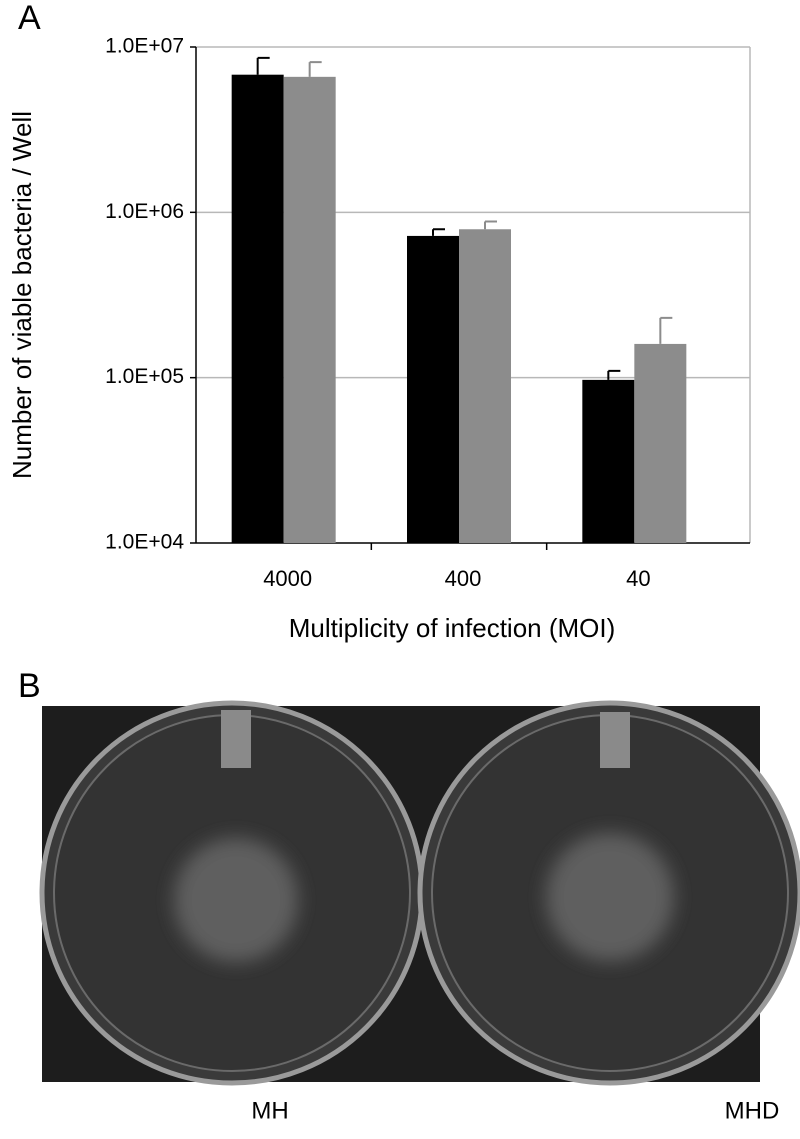  I want to click on plate-label: MH, so click(269, 1110).